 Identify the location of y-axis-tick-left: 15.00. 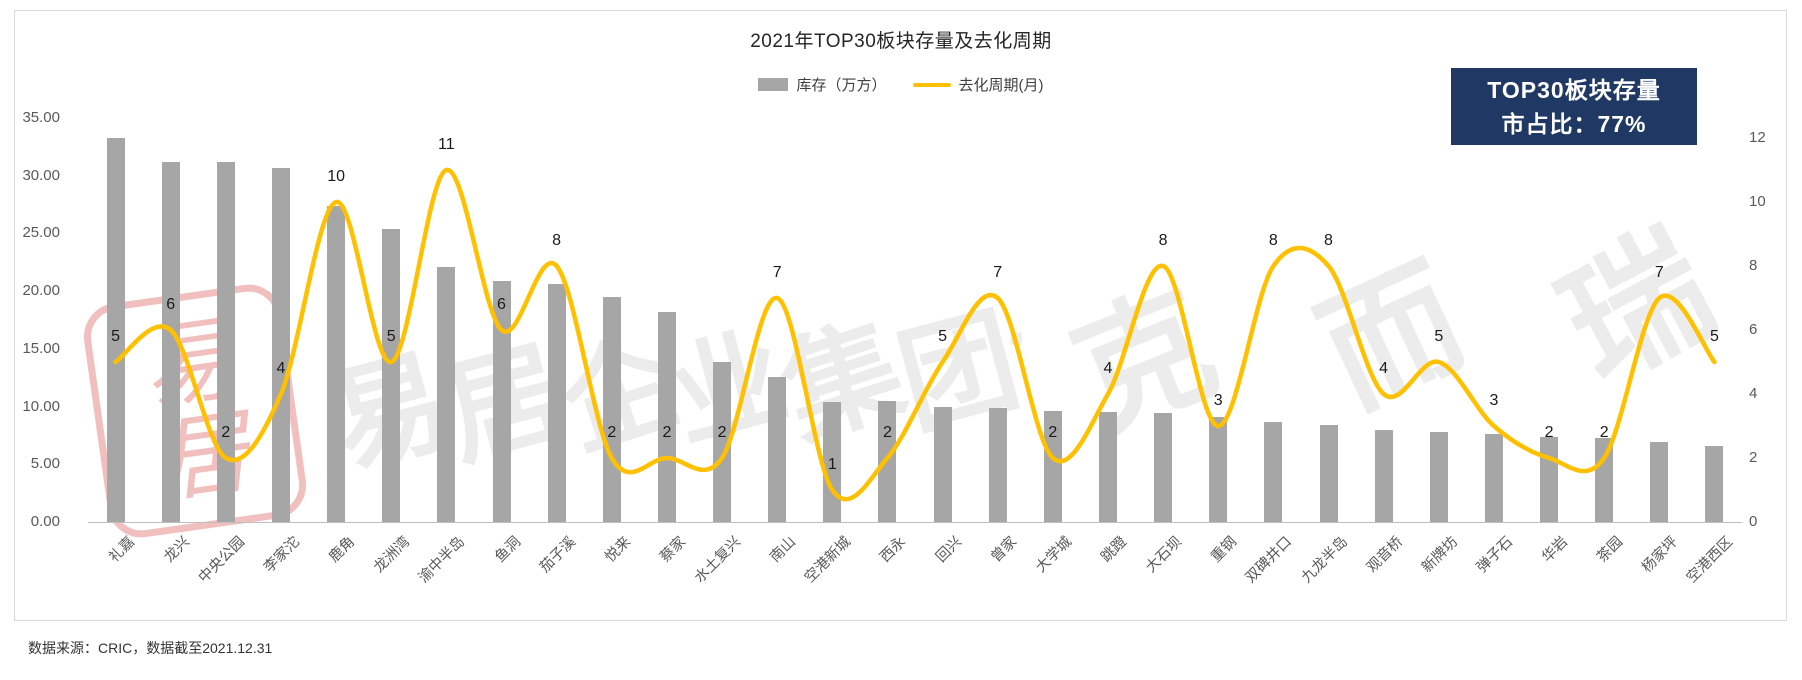
(41, 348).